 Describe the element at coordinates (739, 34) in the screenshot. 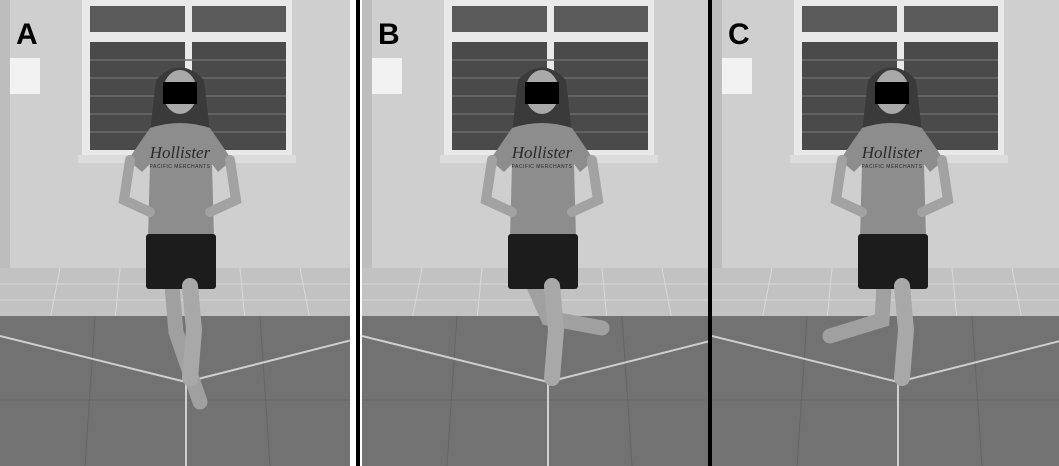

I see `panel-label: C` at that location.